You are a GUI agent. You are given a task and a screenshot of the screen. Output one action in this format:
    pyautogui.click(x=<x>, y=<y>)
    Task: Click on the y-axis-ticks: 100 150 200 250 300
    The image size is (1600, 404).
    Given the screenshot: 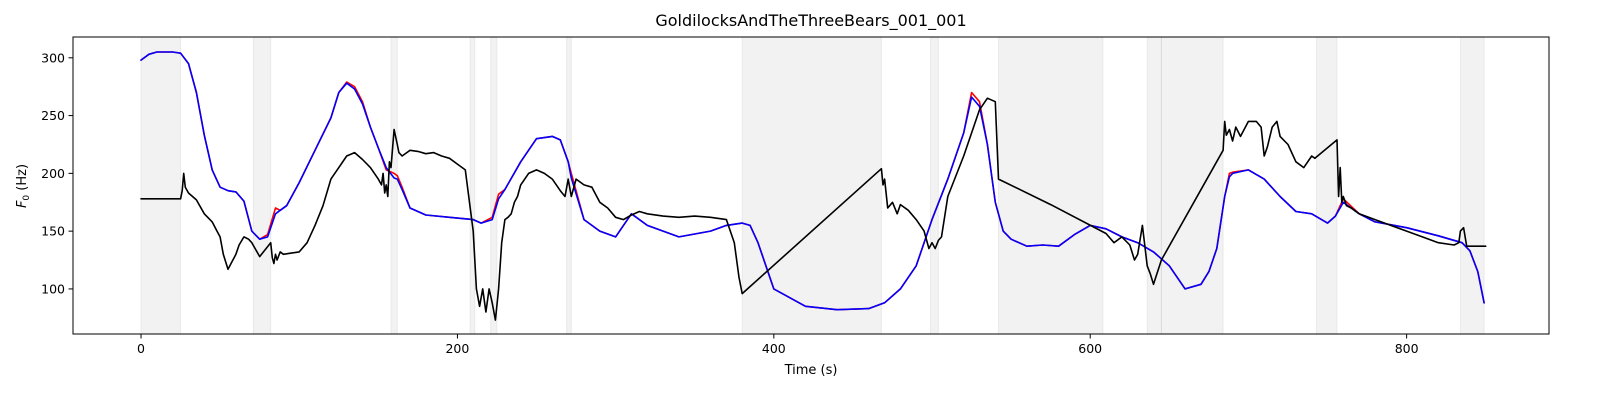 What is the action you would take?
    pyautogui.click(x=57, y=173)
    